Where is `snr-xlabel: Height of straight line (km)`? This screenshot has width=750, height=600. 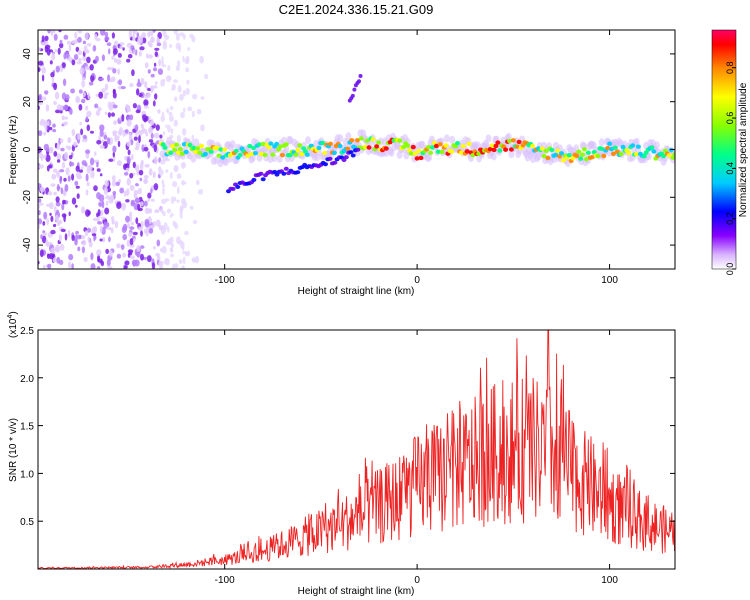 snr-xlabel: Height of straight line (km) is located at coordinates (356, 591).